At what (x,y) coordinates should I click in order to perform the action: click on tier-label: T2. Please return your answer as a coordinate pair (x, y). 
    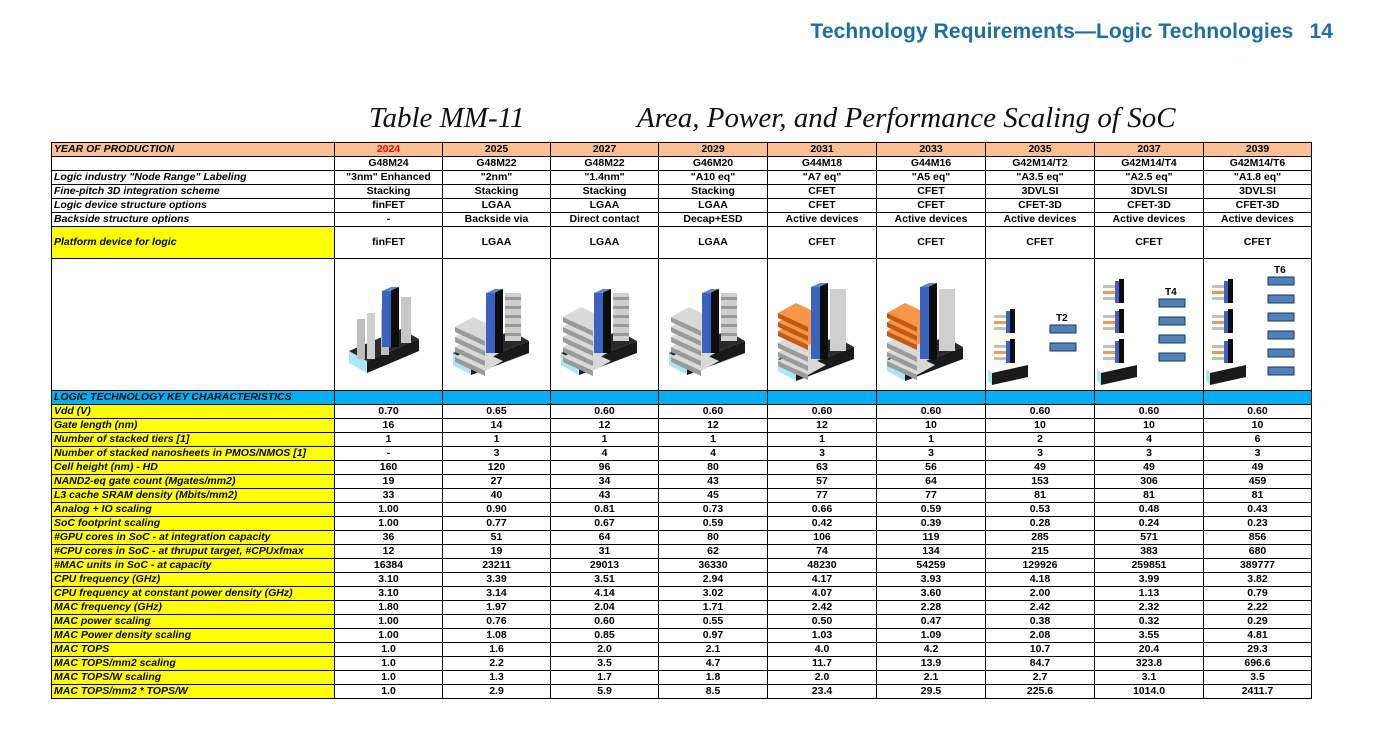
    Looking at the image, I should click on (1062, 318).